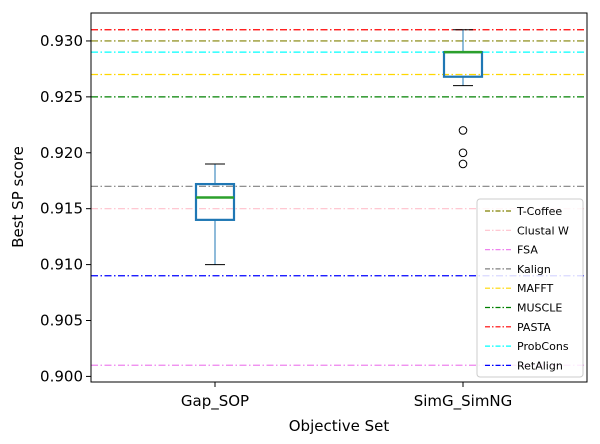 The image size is (600, 444). Describe the element at coordinates (61, 41) in the screenshot. I see `y-tick-label: 0.930` at that location.